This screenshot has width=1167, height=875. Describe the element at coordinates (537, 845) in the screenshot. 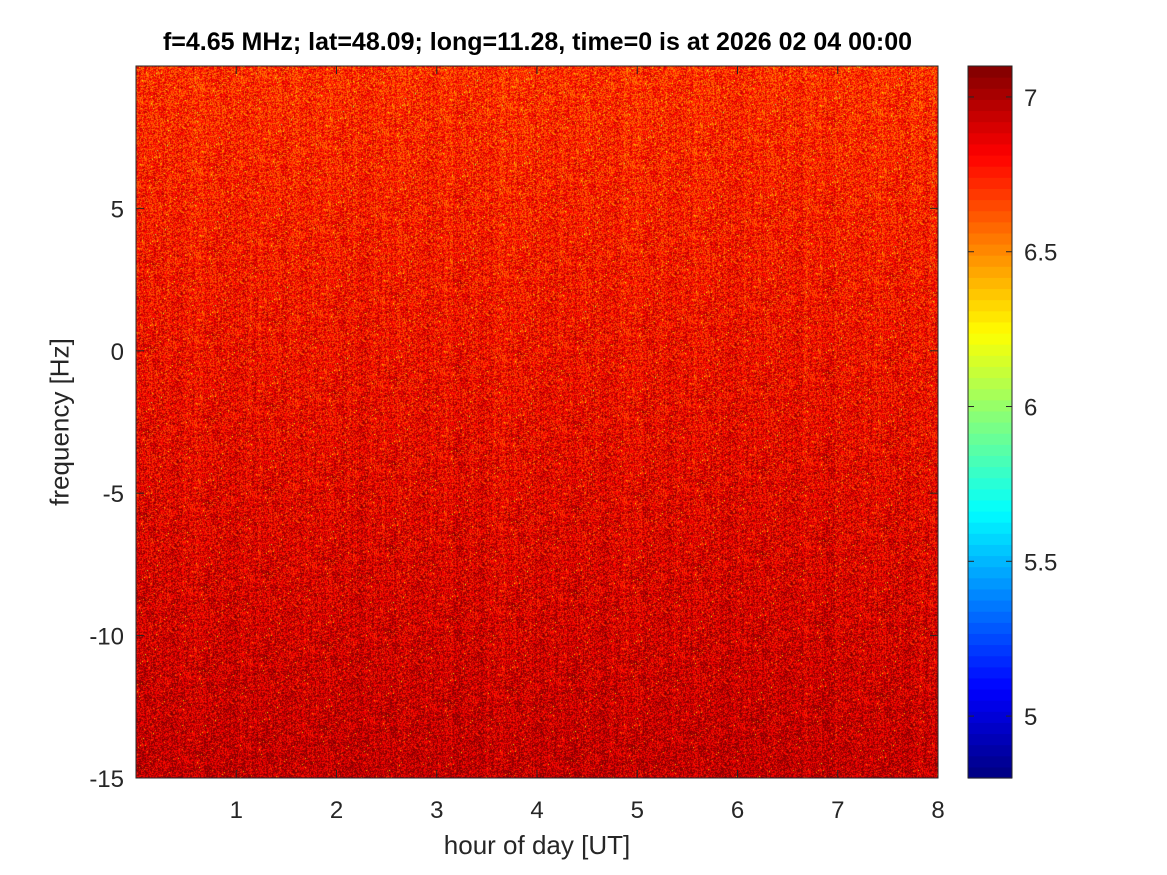

I see `x-axis-label: hour of day [UT]` at that location.